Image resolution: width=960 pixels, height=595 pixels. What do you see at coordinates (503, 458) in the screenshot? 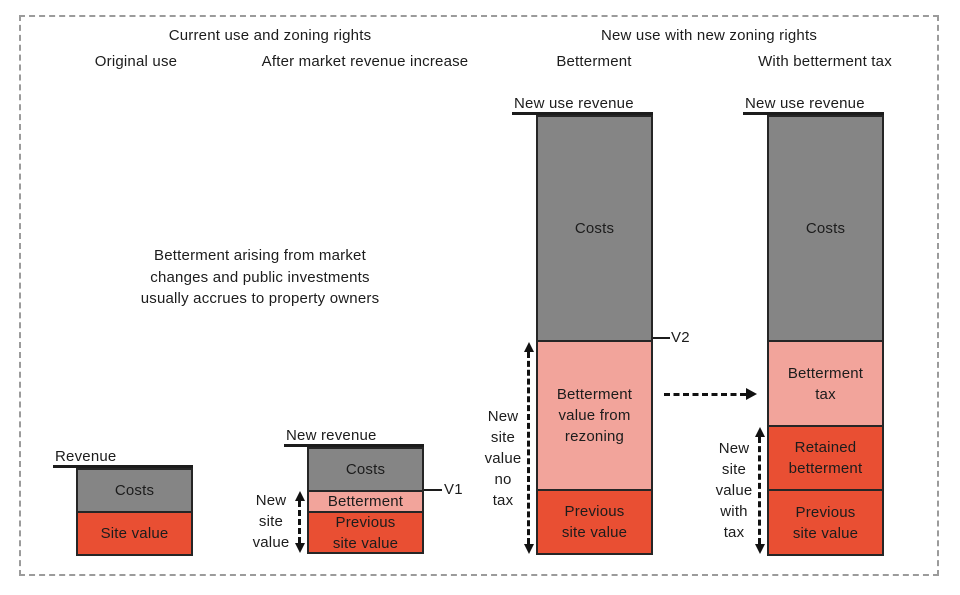
I see `new-site-value-no-tax-label: New site value no tax` at bounding box center [503, 458].